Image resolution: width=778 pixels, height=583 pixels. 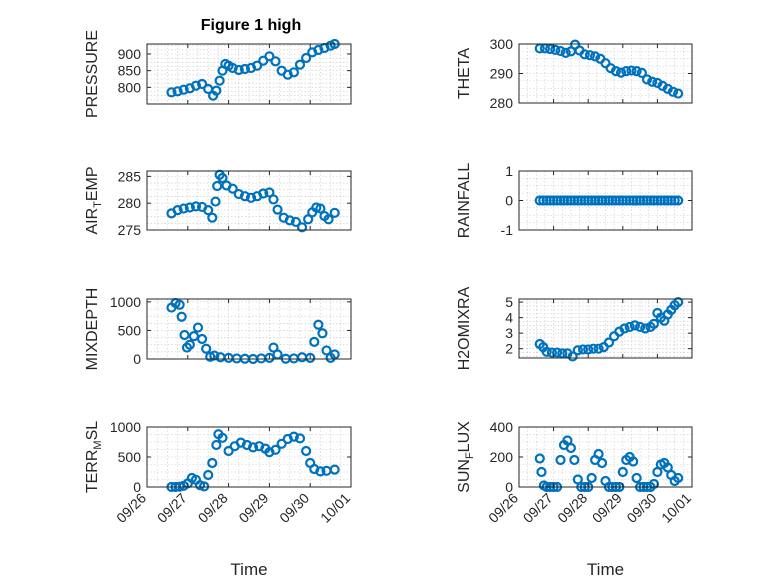 What do you see at coordinates (574, 200) in the screenshot?
I see `subplot-3: -1 0 1 RAINFALL` at bounding box center [574, 200].